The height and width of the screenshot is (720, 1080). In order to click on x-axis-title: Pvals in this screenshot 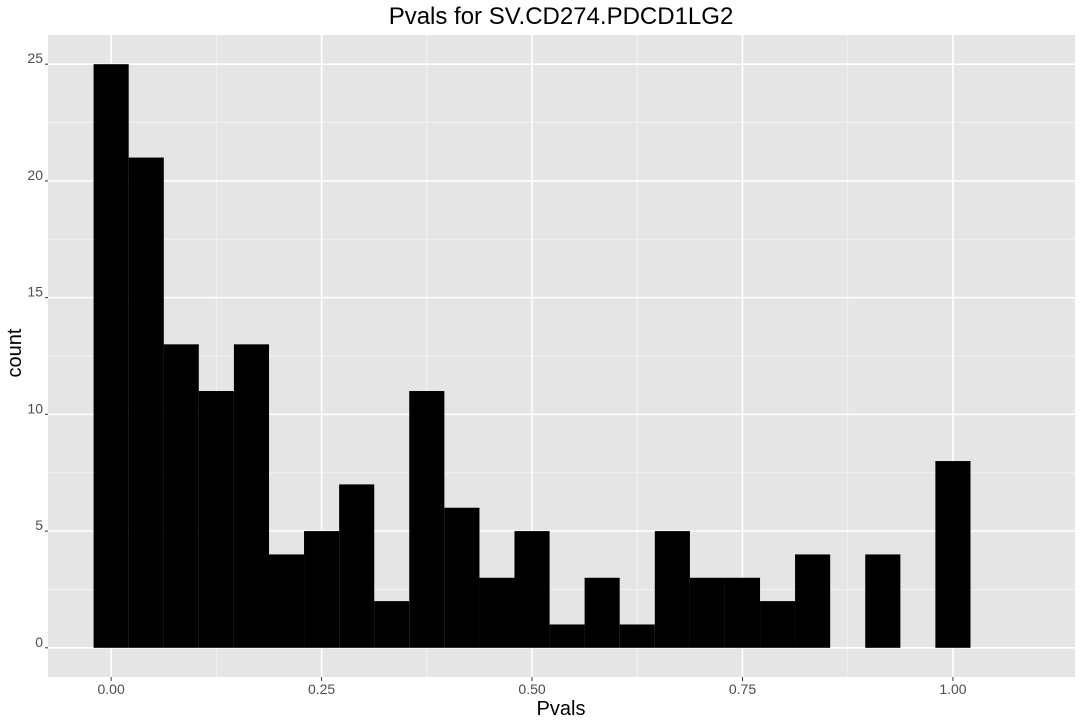, I will do `click(561, 709)`.